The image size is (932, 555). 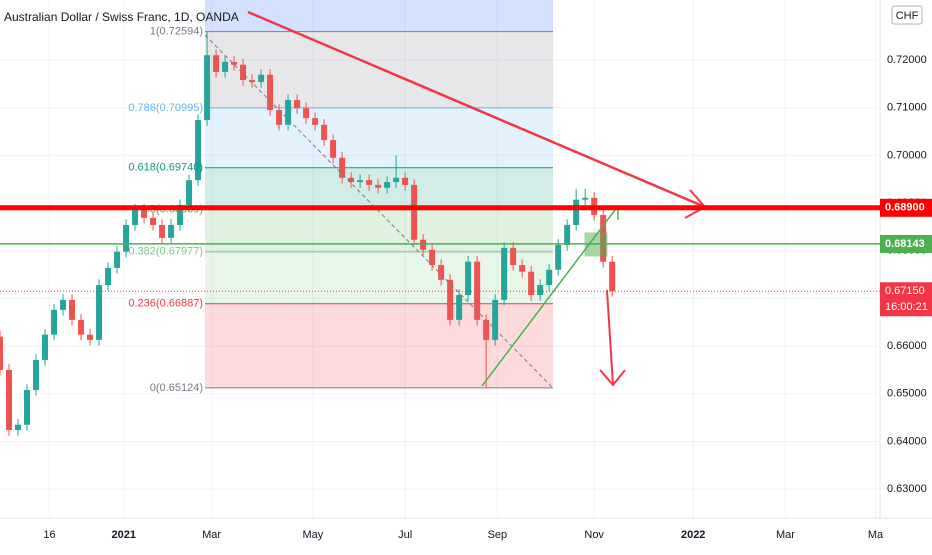 What do you see at coordinates (176, 388) in the screenshot?
I see `fib-label: 0(0.65124)` at bounding box center [176, 388].